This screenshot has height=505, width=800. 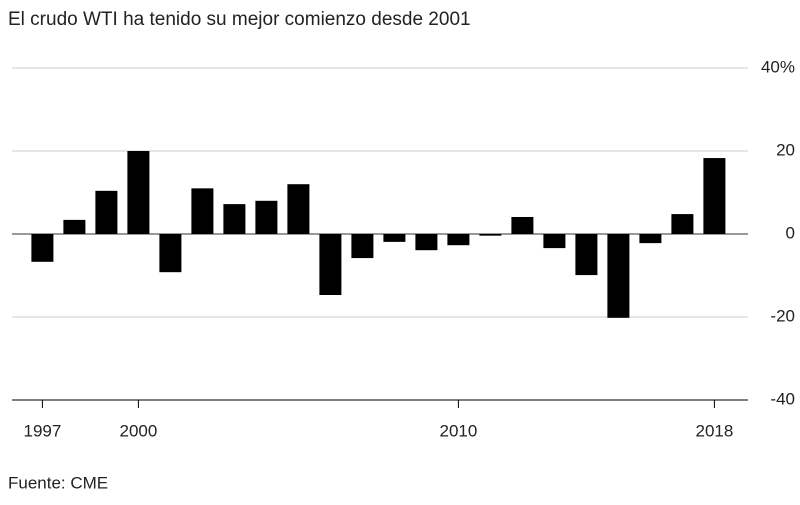 I want to click on x-tick-label: 2000, so click(x=138, y=430).